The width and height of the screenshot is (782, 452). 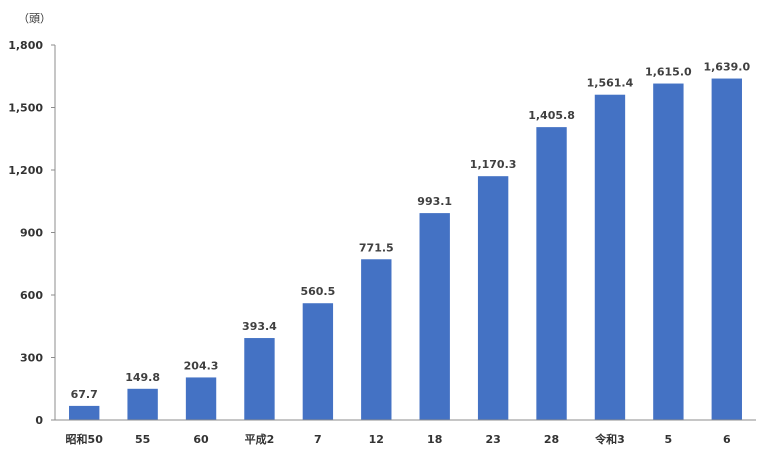 What do you see at coordinates (668, 72) in the screenshot?
I see `bar-value-label: 1,615.0` at bounding box center [668, 72].